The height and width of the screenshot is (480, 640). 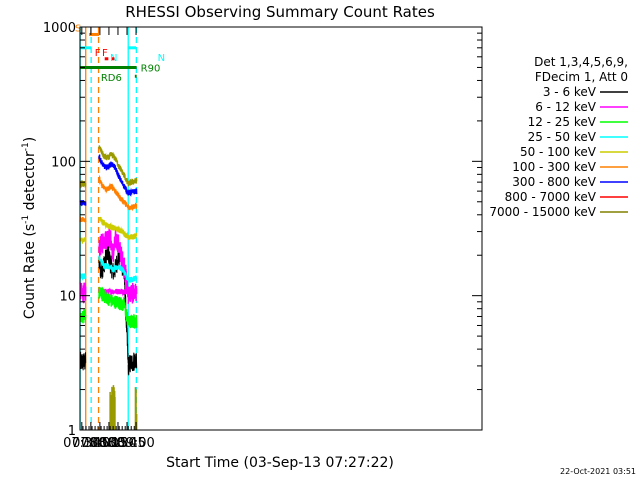 What do you see at coordinates (581, 62) in the screenshot?
I see `legend-header-line-1: Det 1,3,4,5,6,9,` at bounding box center [581, 62].